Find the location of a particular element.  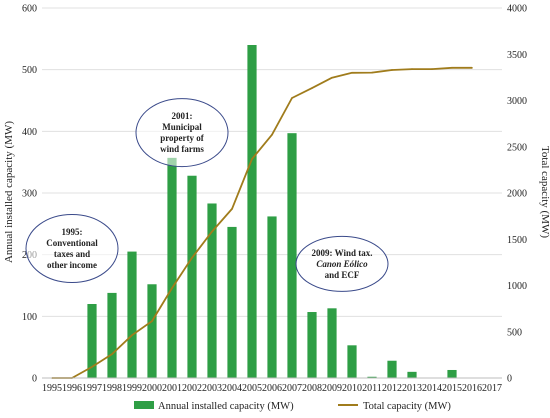

y-tick-label: 300 is located at coordinates (29, 194).